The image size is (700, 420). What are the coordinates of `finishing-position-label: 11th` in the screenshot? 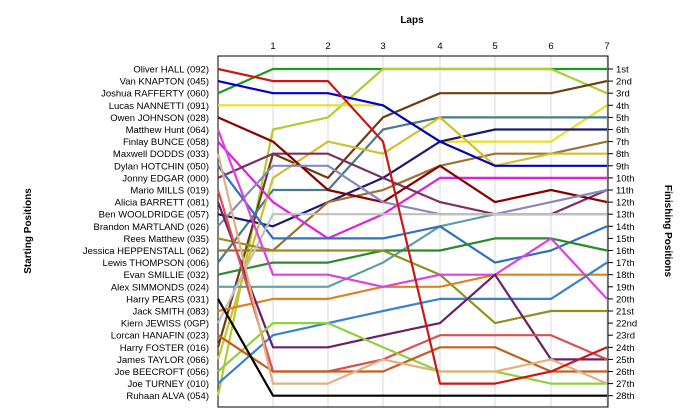 It's located at (625, 191).